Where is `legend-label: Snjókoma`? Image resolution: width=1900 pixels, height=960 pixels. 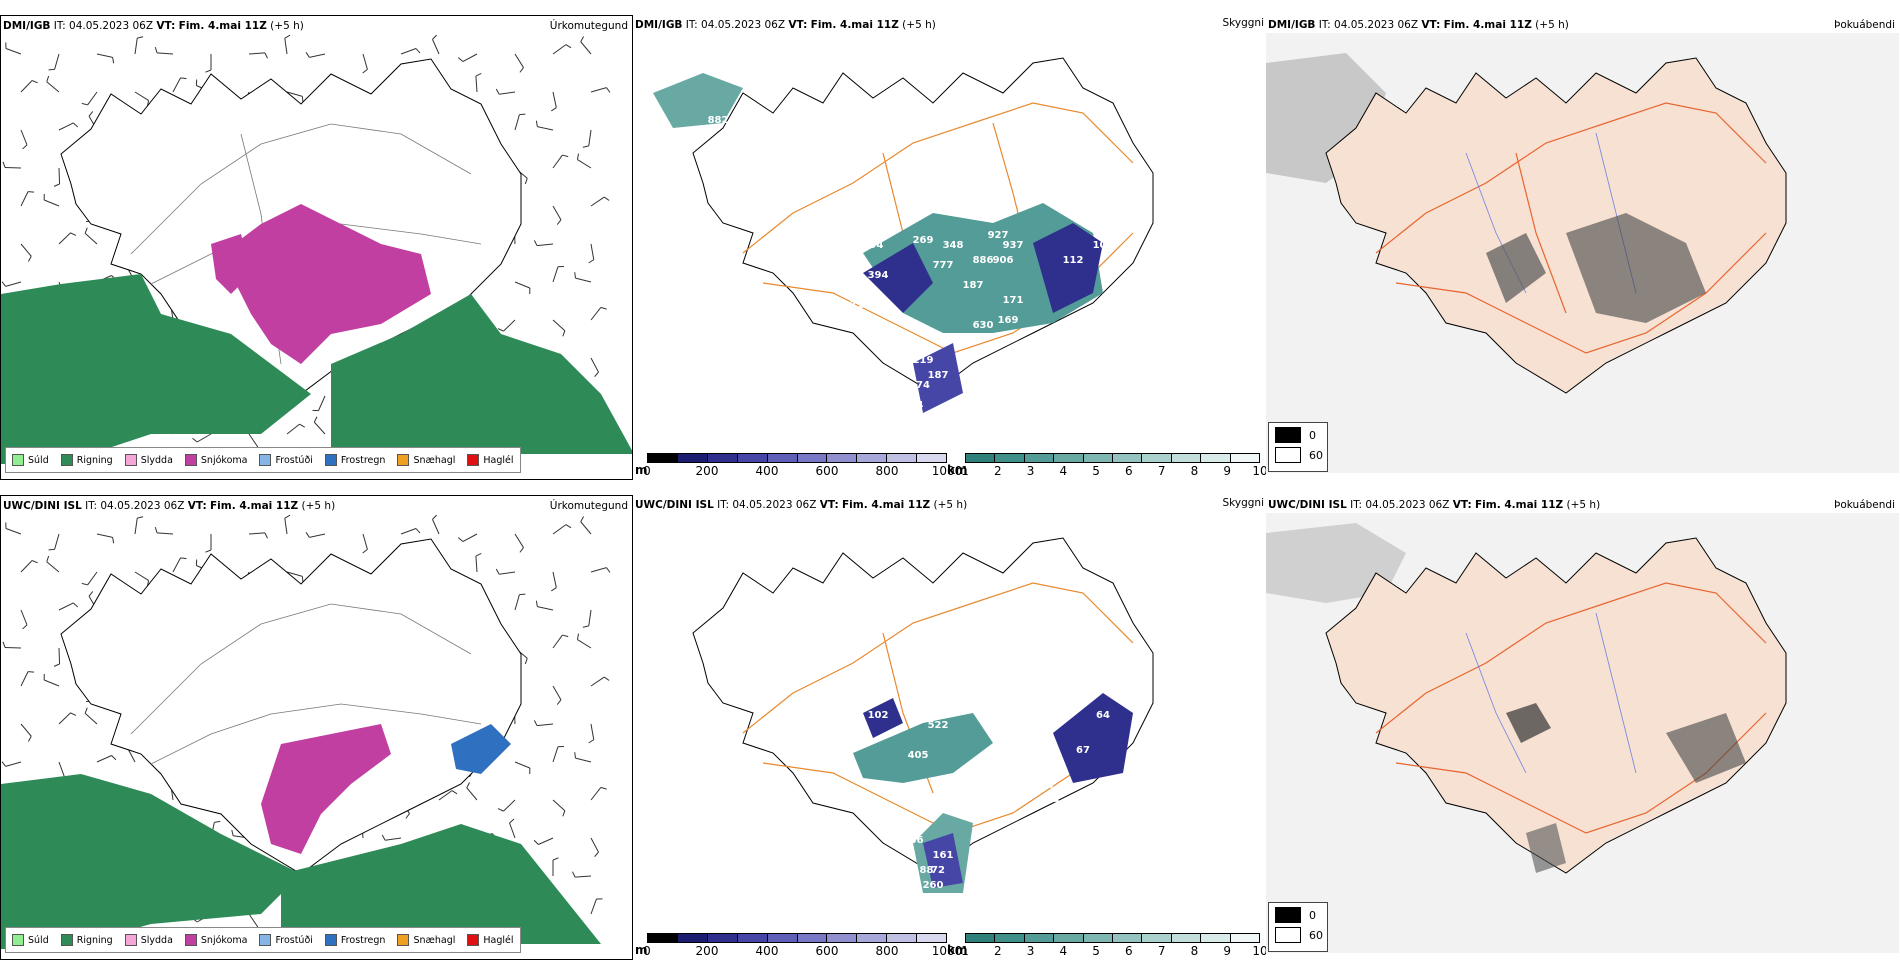 legend-label: Snjókoma is located at coordinates (224, 460).